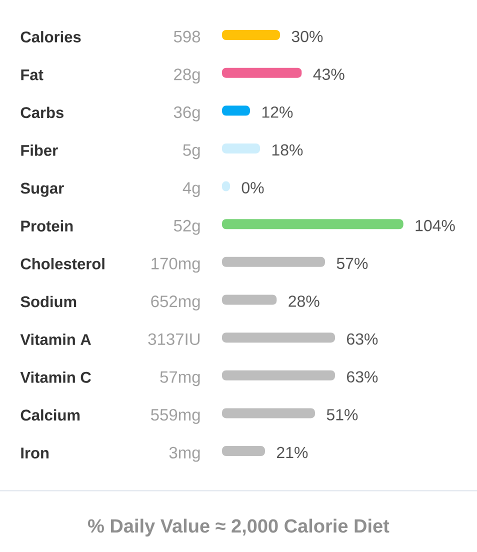 The image size is (477, 552). Describe the element at coordinates (239, 527) in the screenshot. I see `text: % Daily Value ≈ 2,000 Calorie Diet` at that location.